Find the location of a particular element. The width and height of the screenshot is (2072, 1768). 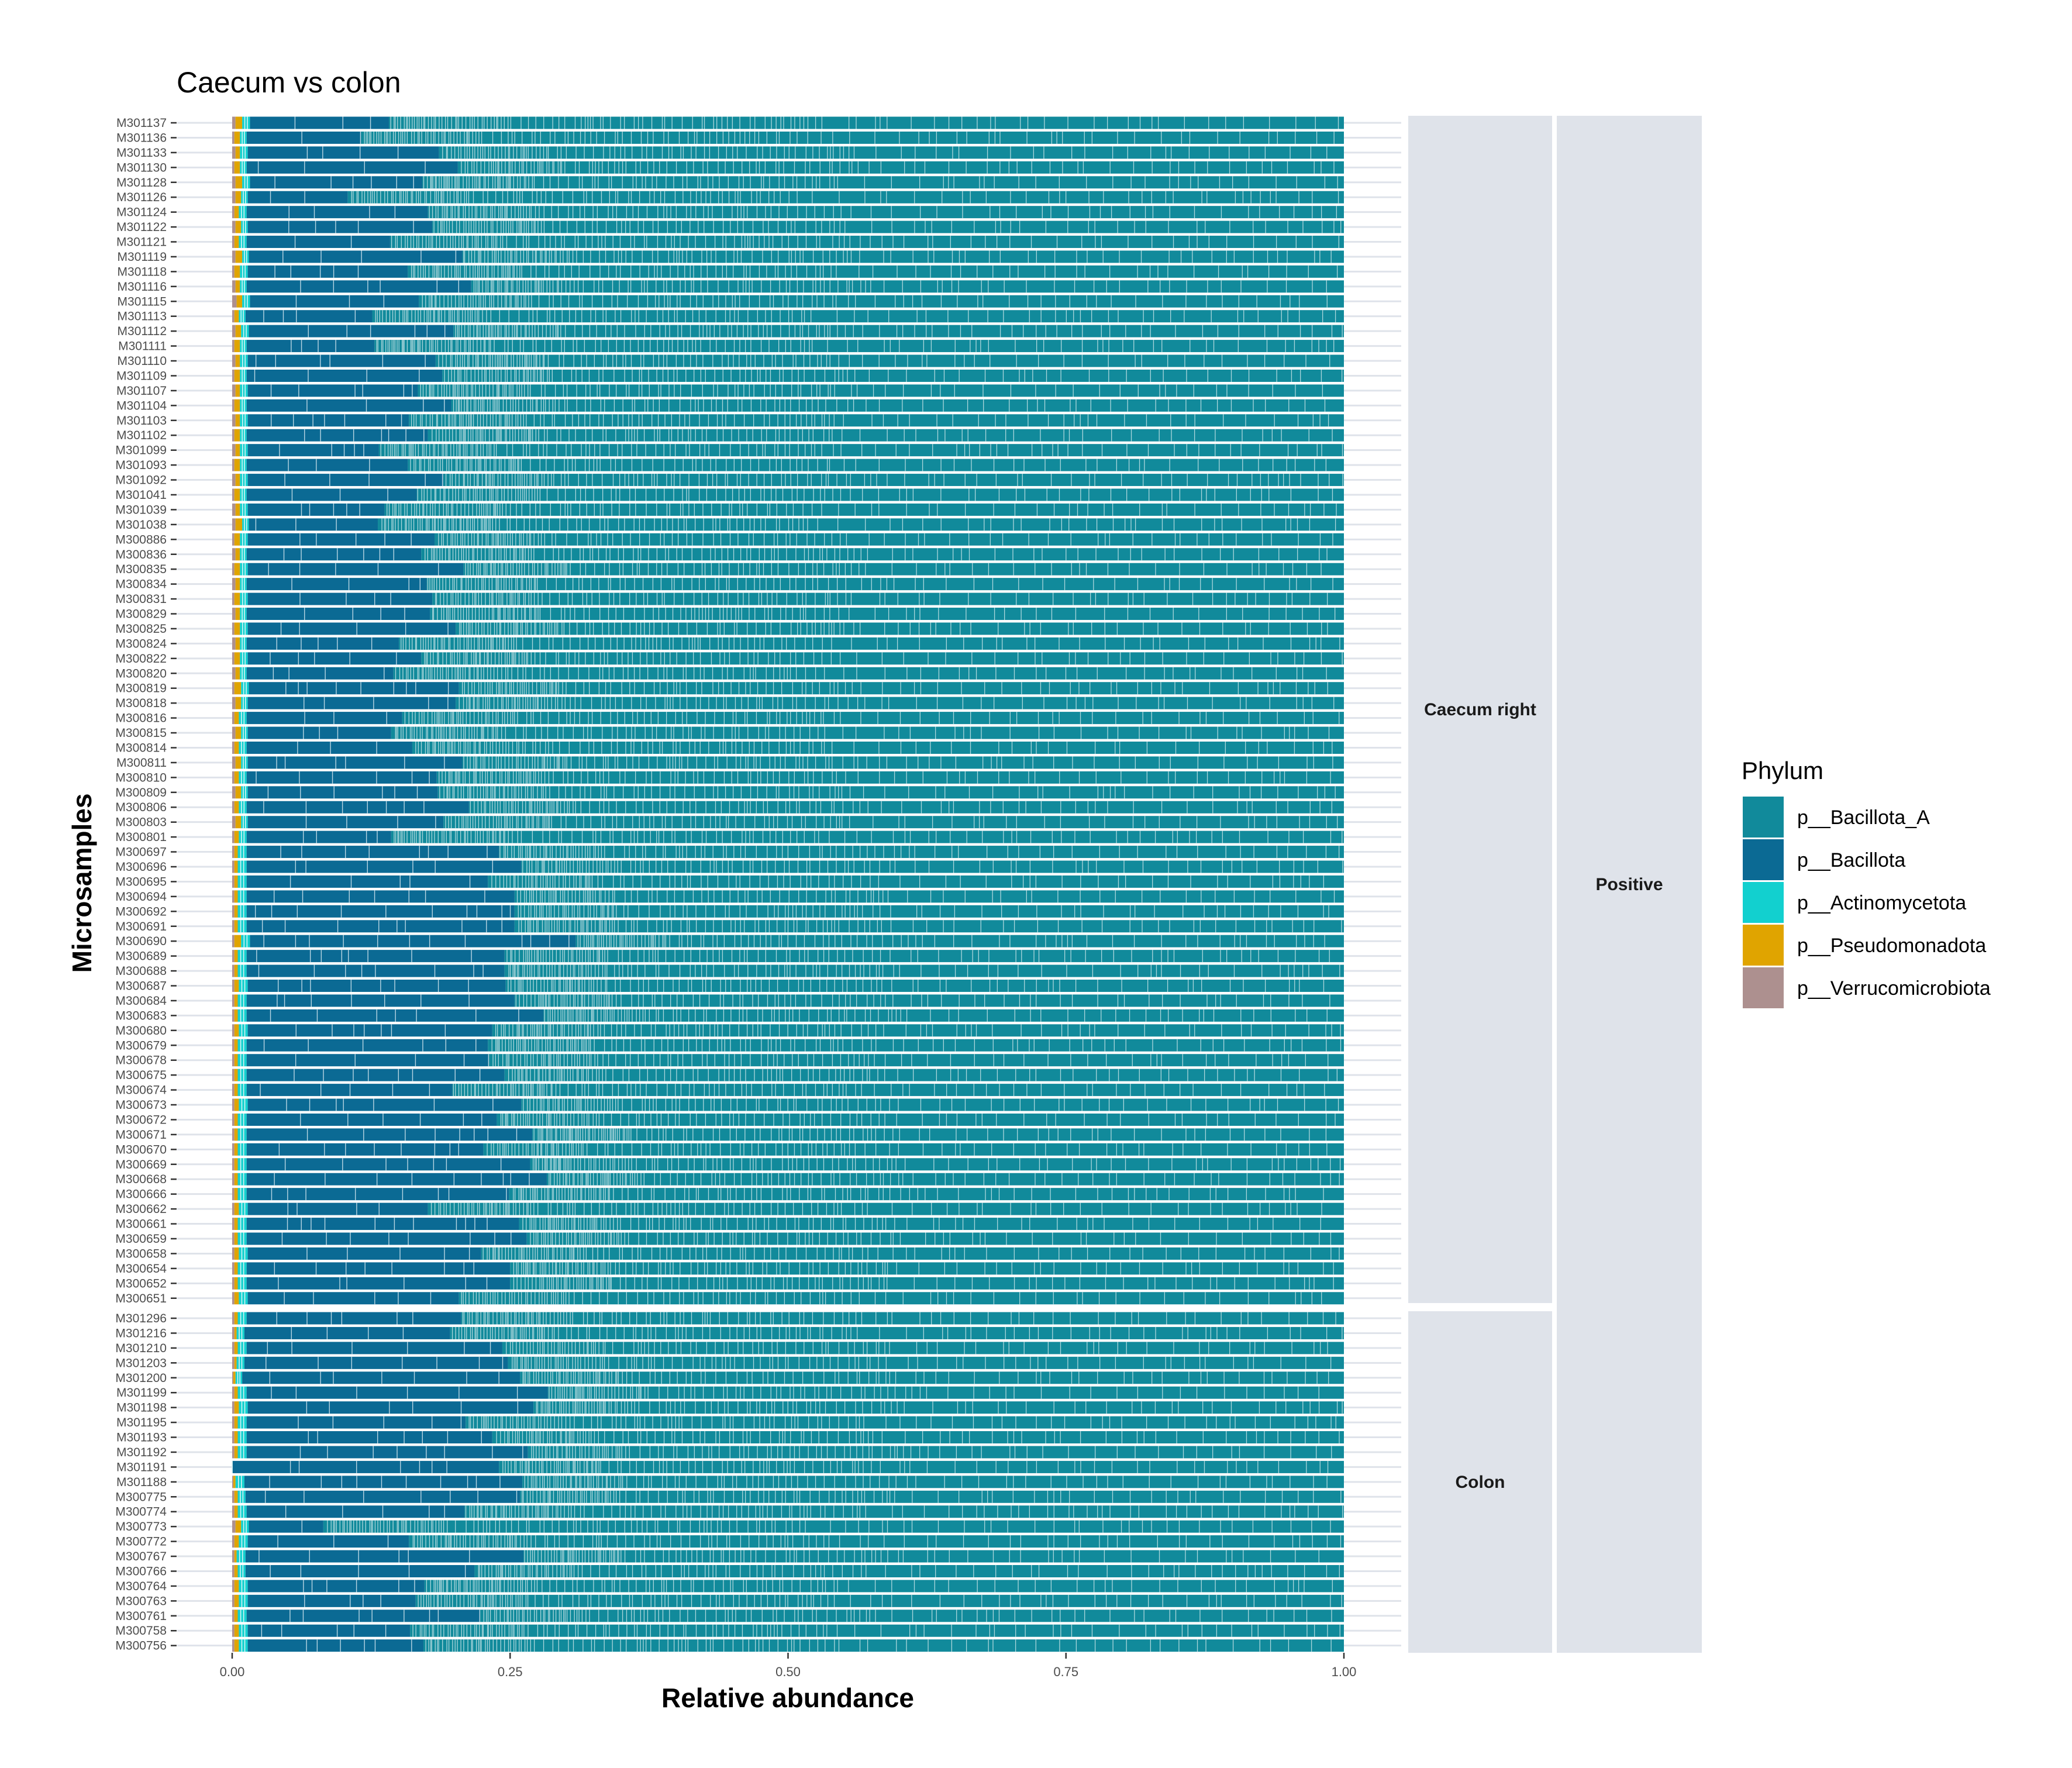

bar-M301107 is located at coordinates (788, 390).